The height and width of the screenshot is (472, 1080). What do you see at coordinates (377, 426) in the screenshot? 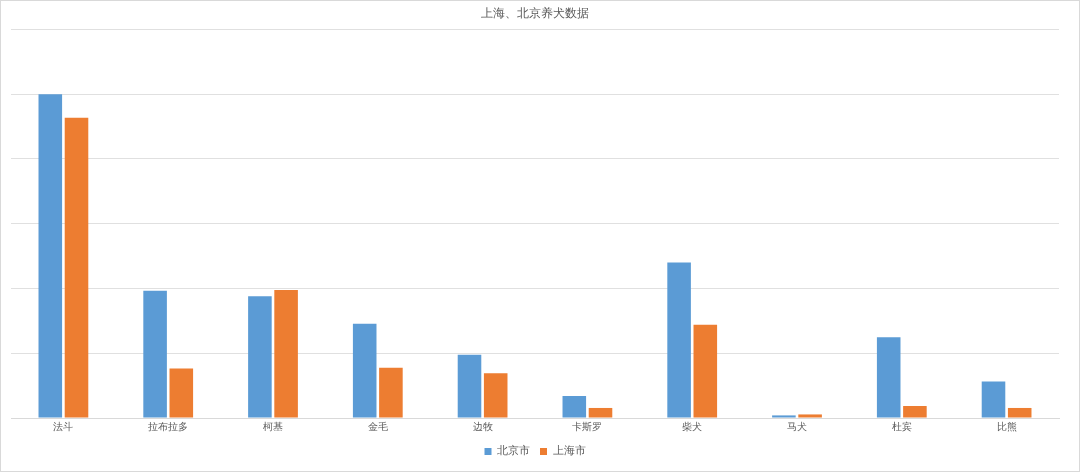
I see `x-tick-label: 金毛` at bounding box center [377, 426].